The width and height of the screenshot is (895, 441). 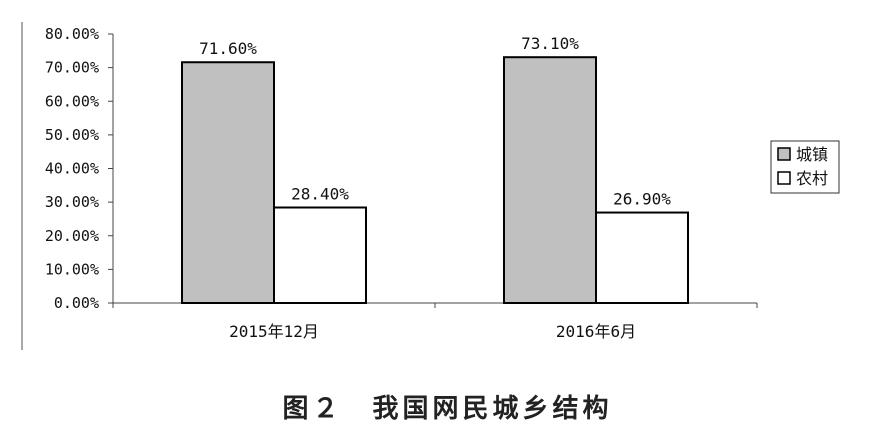 What do you see at coordinates (642, 199) in the screenshot?
I see `data-label: 26.90%` at bounding box center [642, 199].